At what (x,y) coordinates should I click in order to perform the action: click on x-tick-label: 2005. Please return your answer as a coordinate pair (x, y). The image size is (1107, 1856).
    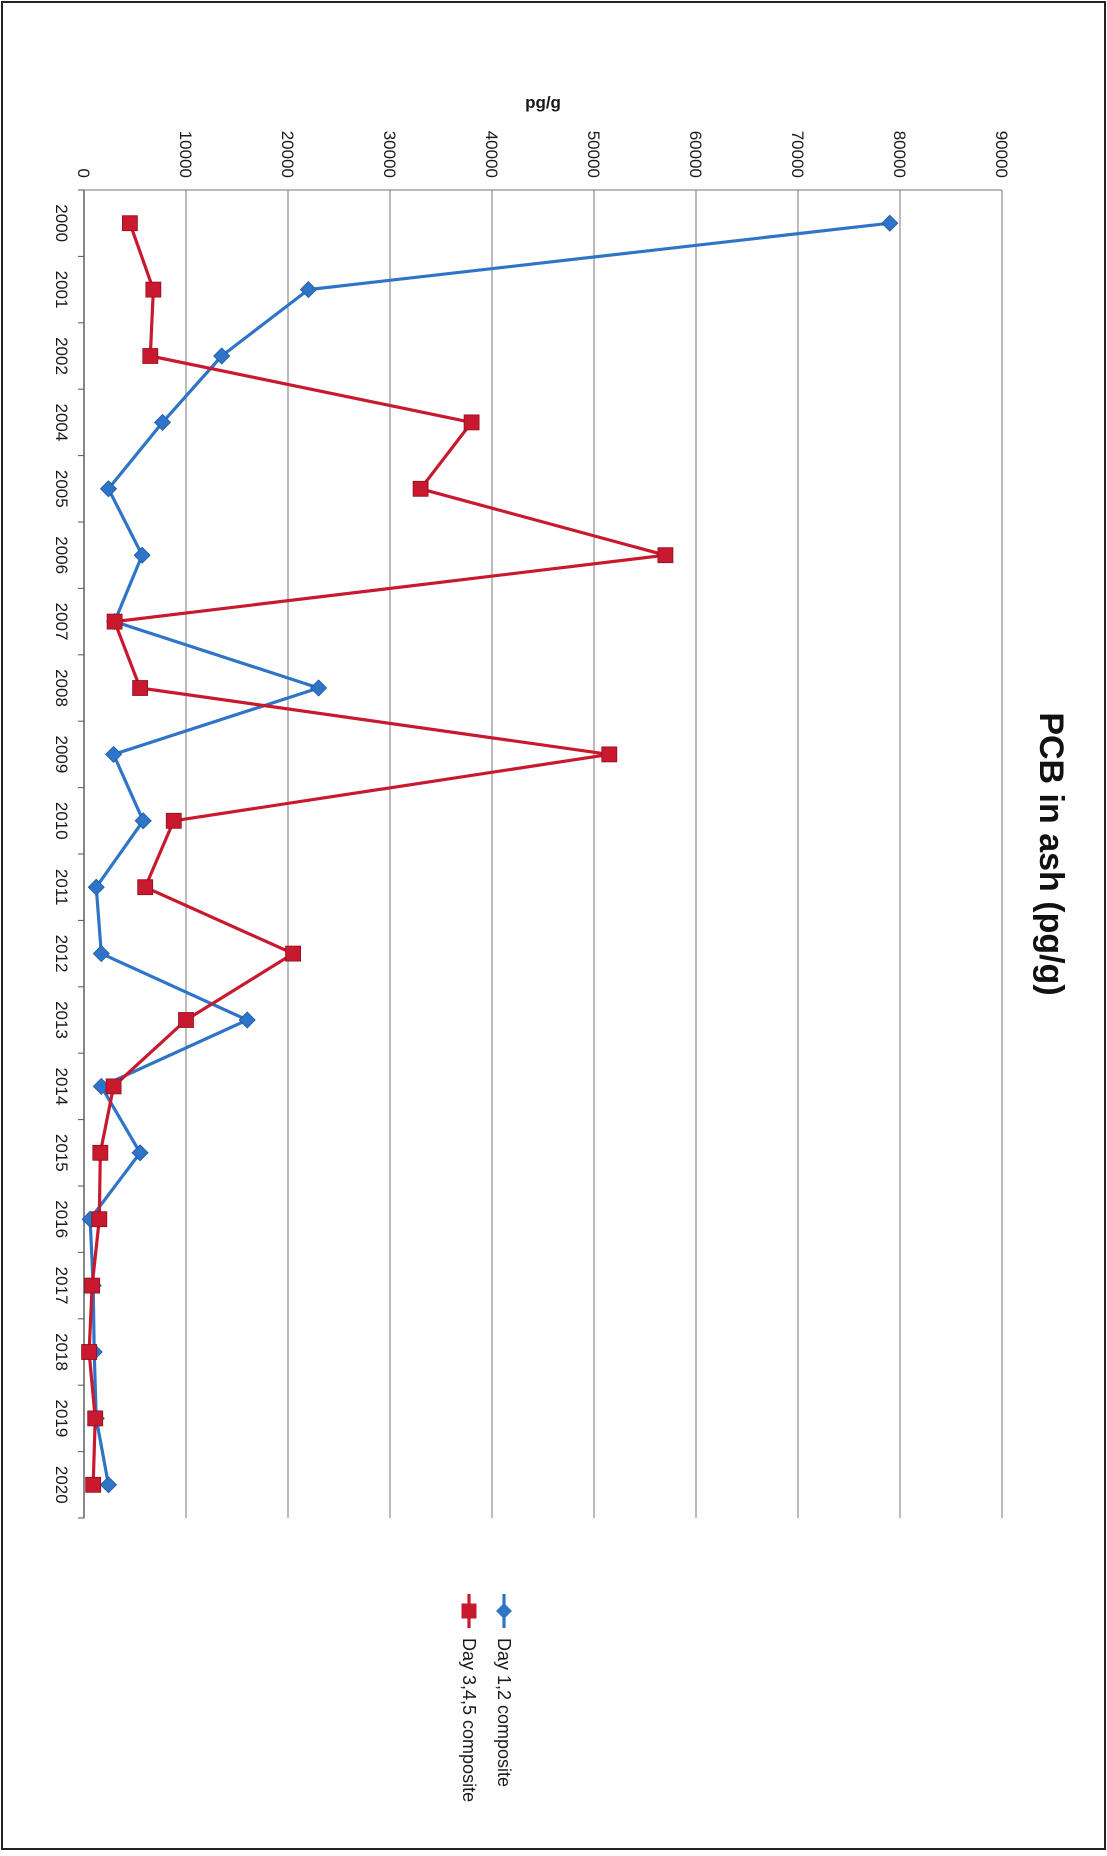
    Looking at the image, I should click on (61, 489).